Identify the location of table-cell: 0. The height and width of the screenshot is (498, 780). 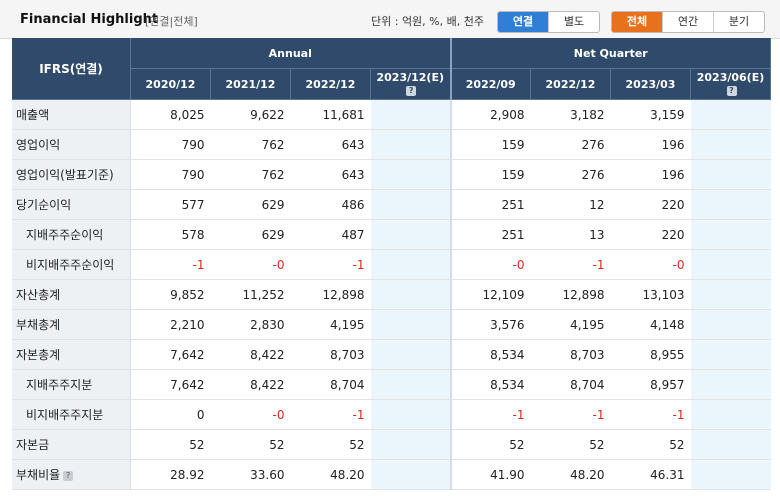
(170, 414).